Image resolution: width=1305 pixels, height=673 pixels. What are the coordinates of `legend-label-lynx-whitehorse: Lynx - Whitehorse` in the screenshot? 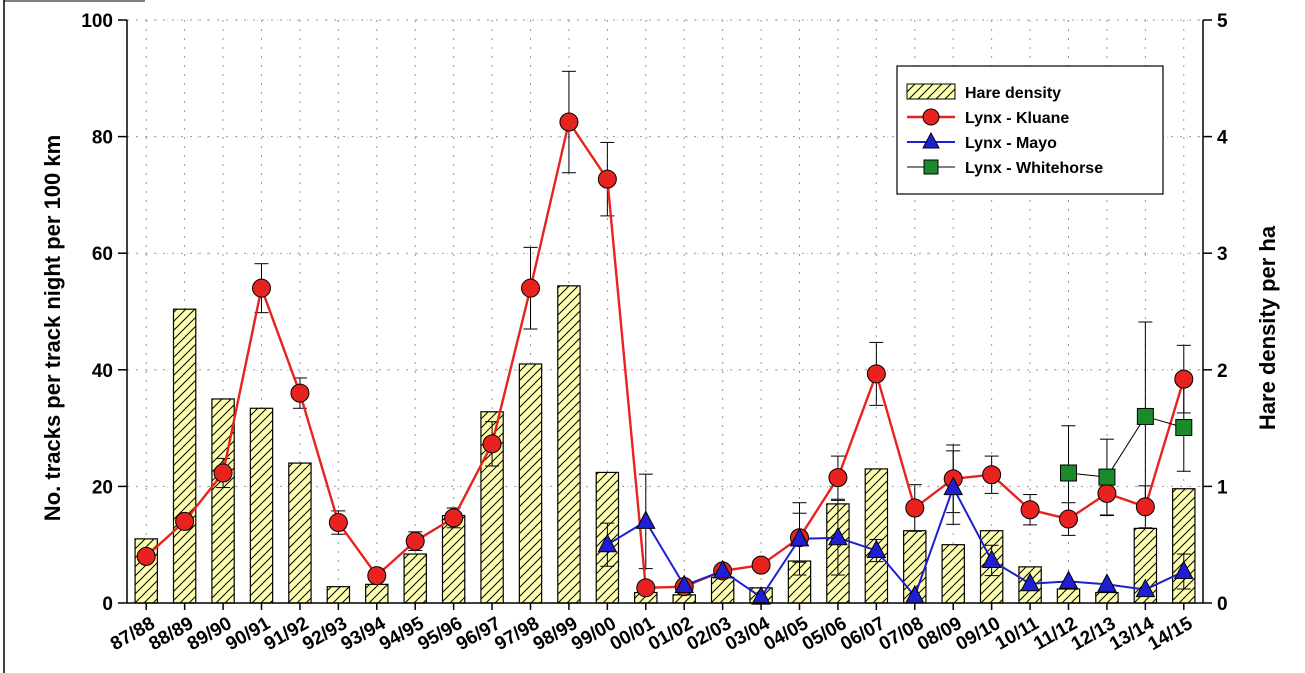 It's located at (1034, 168).